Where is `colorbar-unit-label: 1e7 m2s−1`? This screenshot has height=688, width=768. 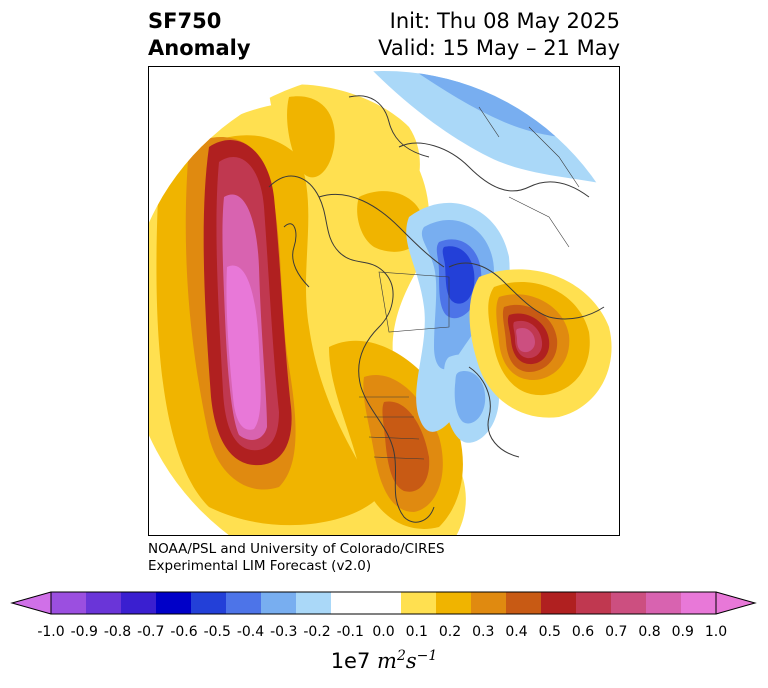 colorbar-unit-label: 1e7 m2s−1 is located at coordinates (384, 660).